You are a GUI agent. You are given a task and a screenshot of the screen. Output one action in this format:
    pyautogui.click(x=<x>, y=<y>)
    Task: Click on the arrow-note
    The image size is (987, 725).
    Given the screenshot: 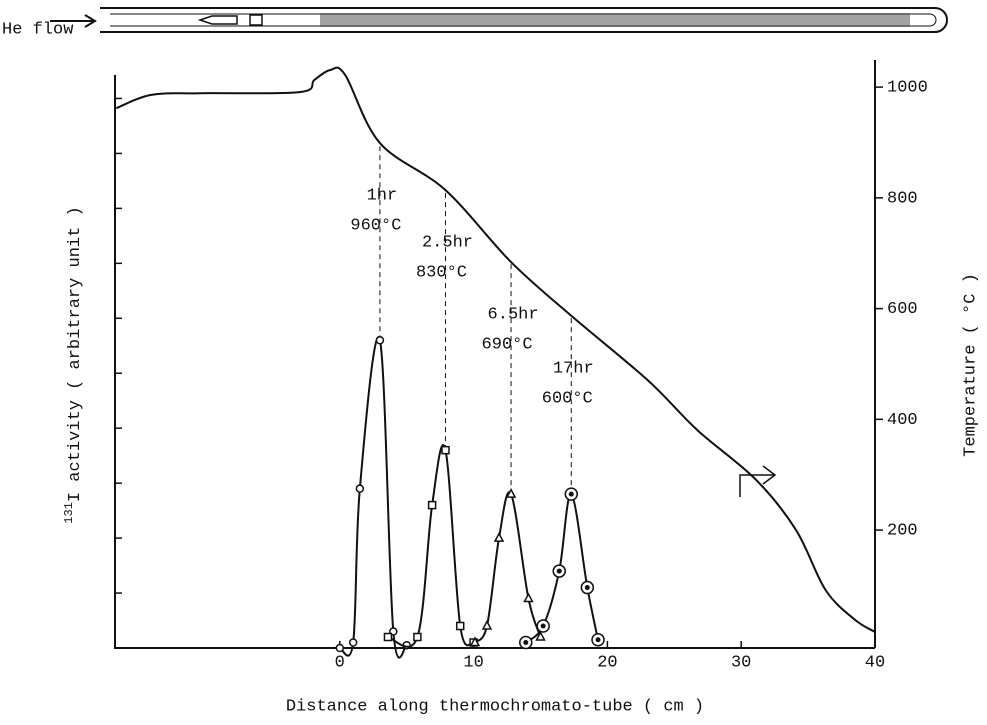 What is the action you would take?
    pyautogui.click(x=758, y=481)
    